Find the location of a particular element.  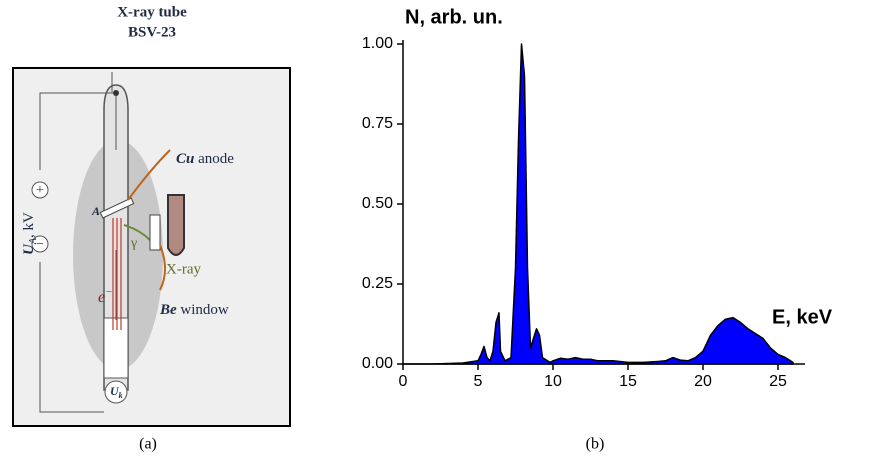

cathode is located at coordinates (116, 348).